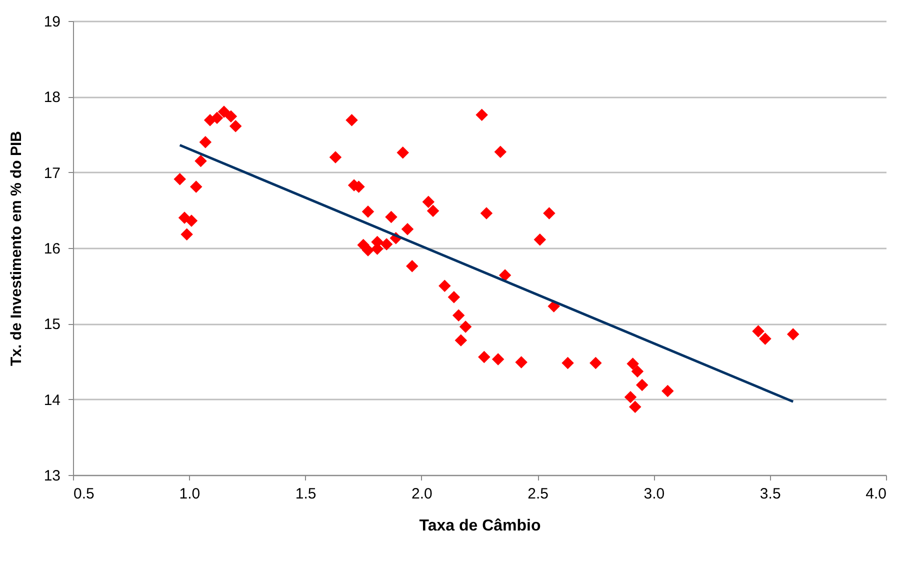  I want to click on x-axis-title: Taxa de Câmbio, so click(480, 526).